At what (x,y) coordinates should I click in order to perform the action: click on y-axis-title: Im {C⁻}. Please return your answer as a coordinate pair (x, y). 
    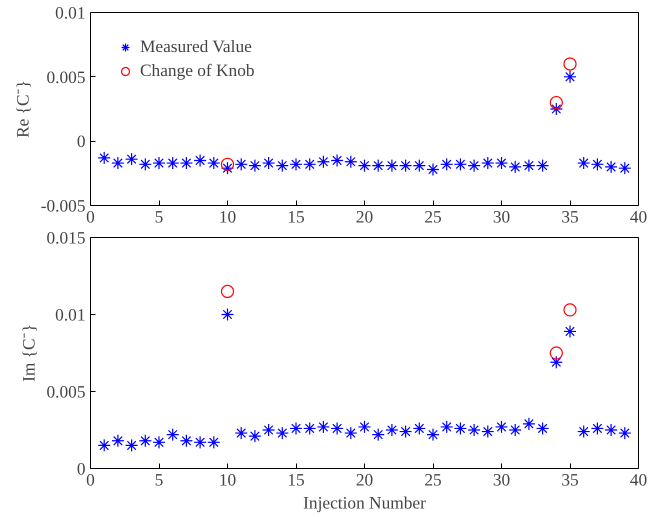
    Looking at the image, I should click on (29, 353).